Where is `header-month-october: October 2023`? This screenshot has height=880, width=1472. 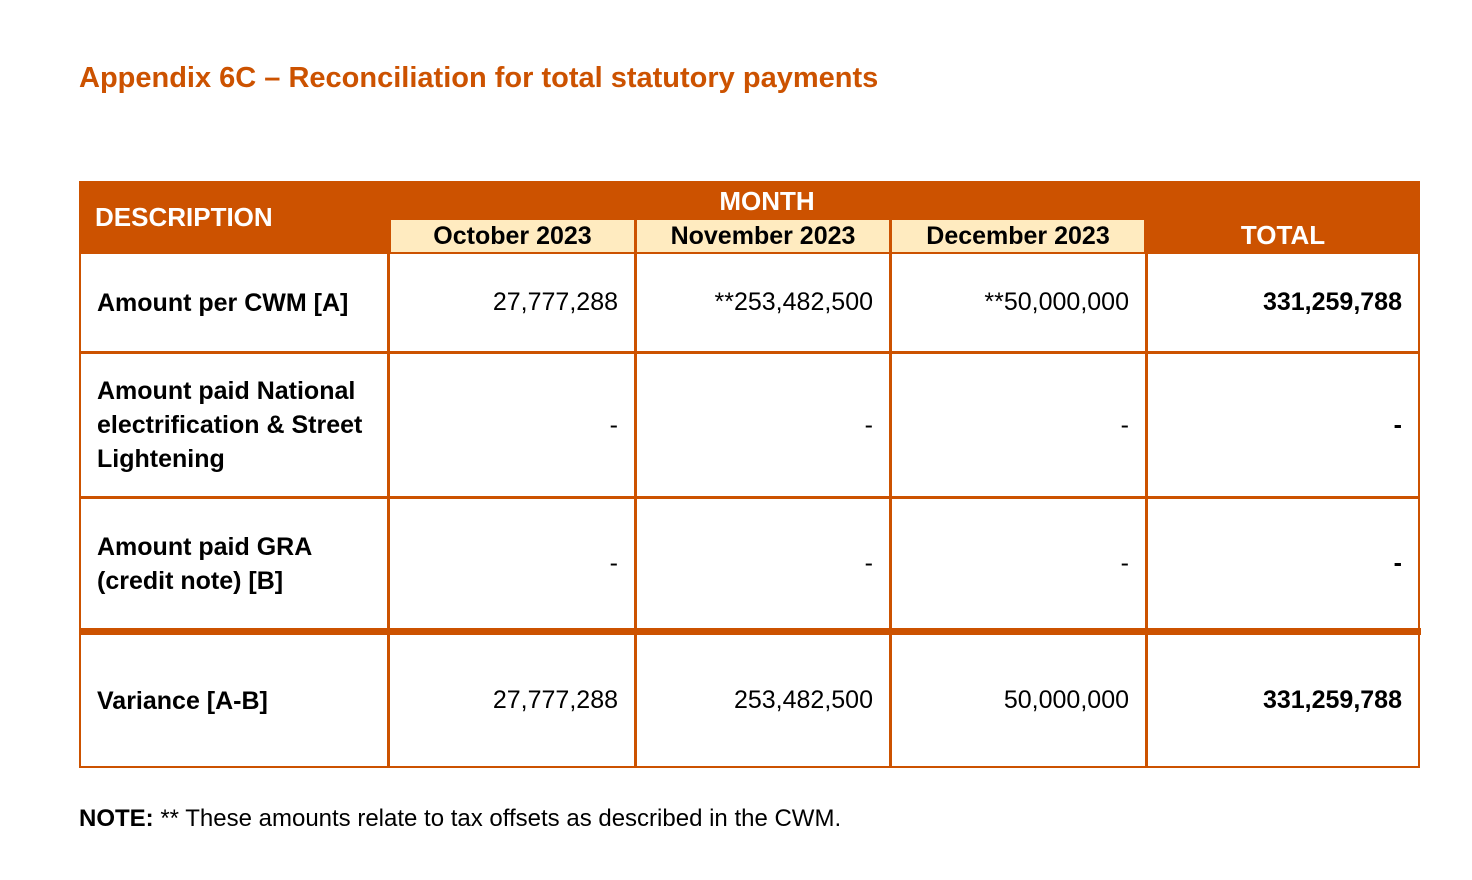 header-month-october: October 2023 is located at coordinates (512, 235).